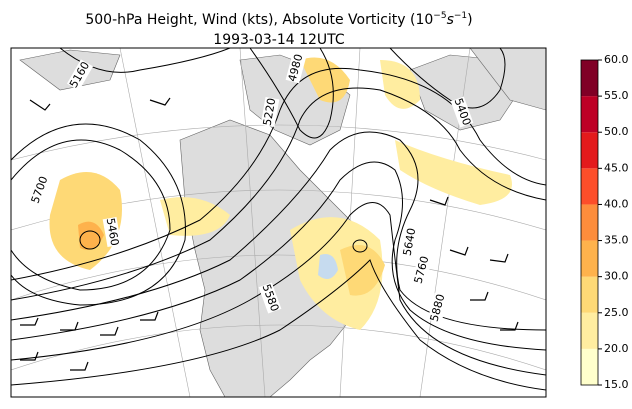  Describe the element at coordinates (279, 40) in the screenshot. I see `subtitle: 1993-03-14 12UTC` at that location.